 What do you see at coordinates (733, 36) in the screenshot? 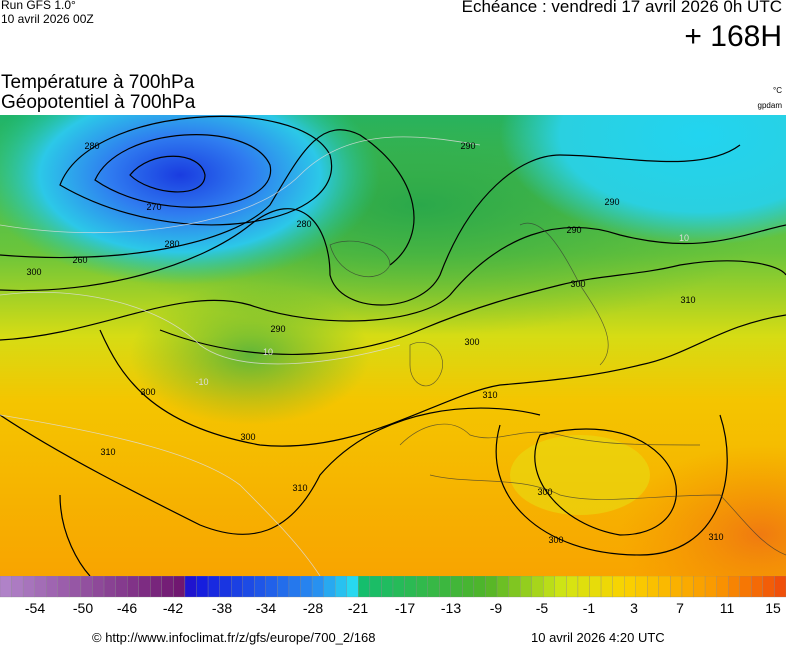
I see `lead-time: + 168H` at bounding box center [733, 36].